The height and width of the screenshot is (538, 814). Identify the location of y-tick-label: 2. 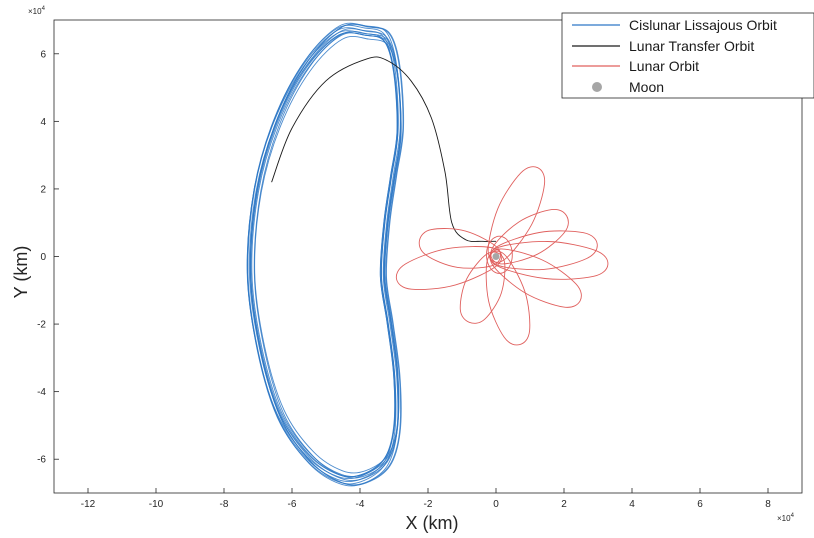
(43, 189).